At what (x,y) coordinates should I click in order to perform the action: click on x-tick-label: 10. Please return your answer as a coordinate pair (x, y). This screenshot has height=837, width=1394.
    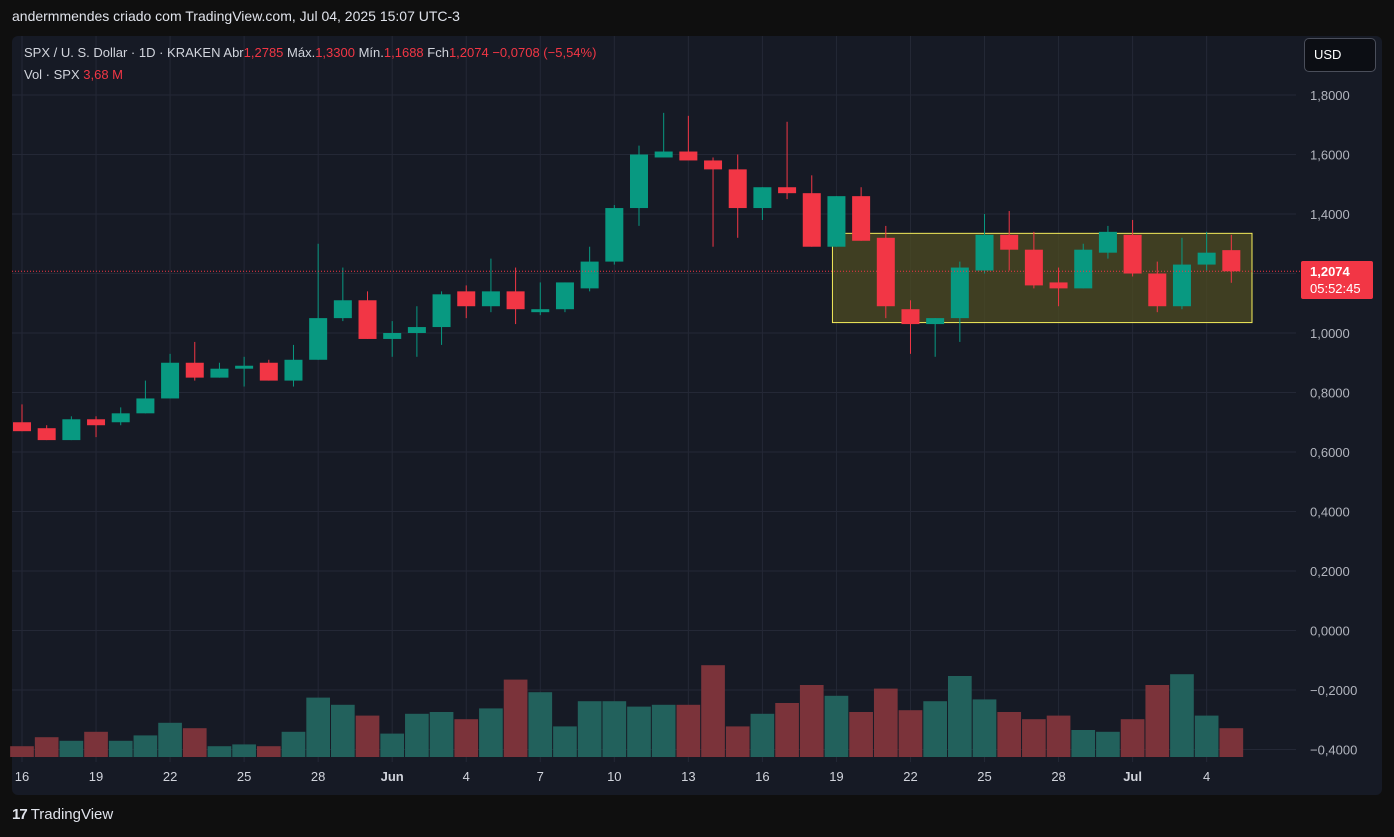
    Looking at the image, I should click on (614, 776).